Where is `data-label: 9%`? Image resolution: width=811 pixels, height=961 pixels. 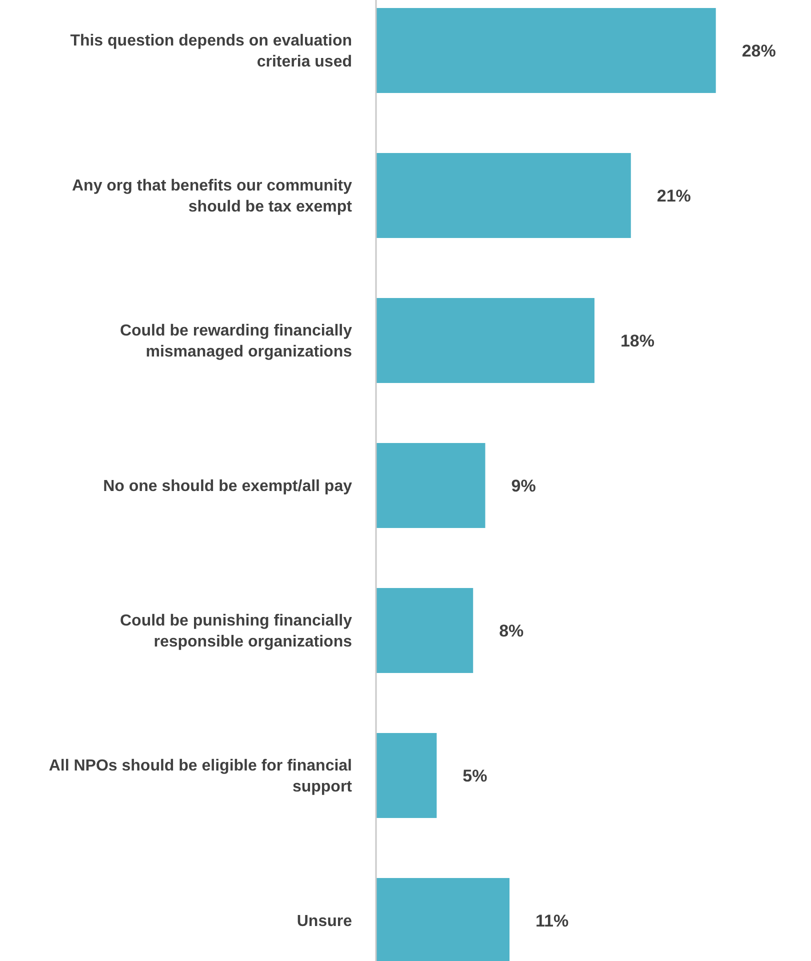 data-label: 9% is located at coordinates (523, 486).